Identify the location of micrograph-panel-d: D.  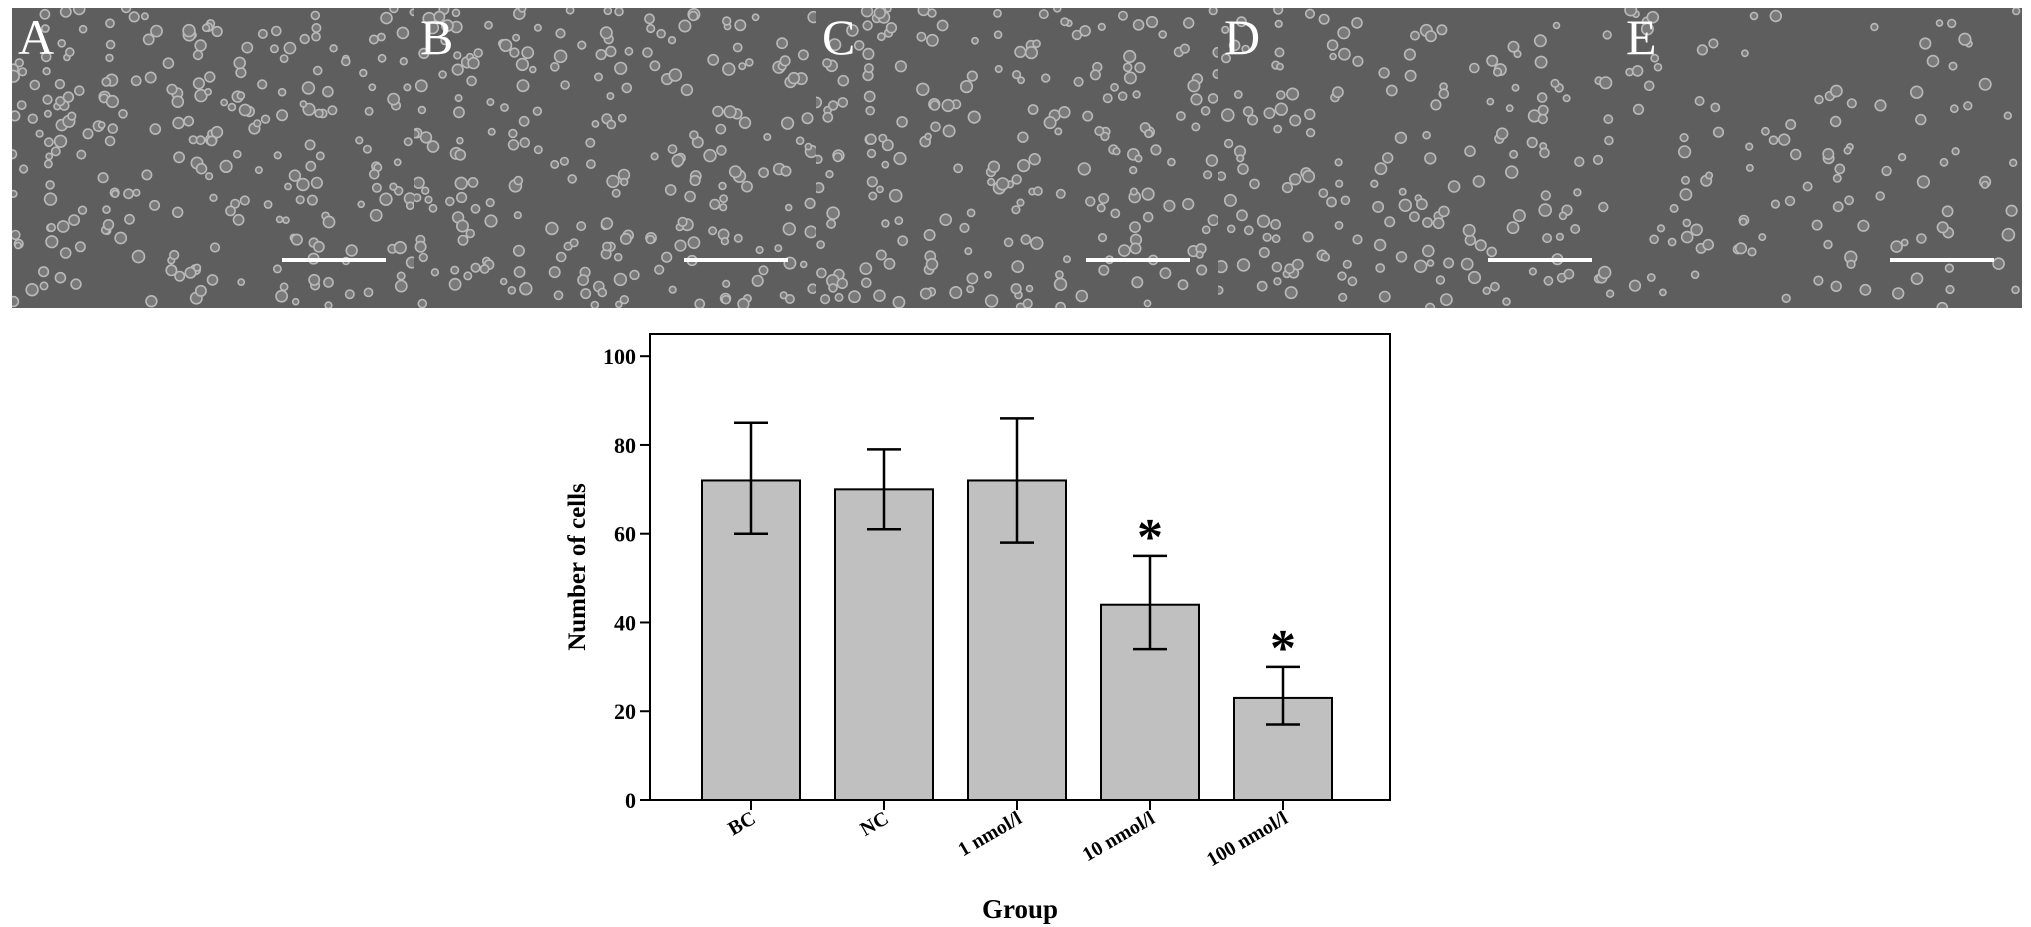
(1419, 158).